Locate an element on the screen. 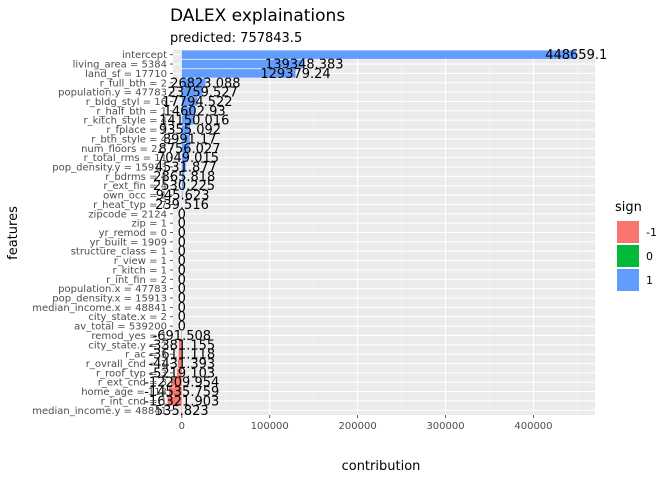 The image size is (672, 480). data-label: 139348.383 is located at coordinates (304, 65).